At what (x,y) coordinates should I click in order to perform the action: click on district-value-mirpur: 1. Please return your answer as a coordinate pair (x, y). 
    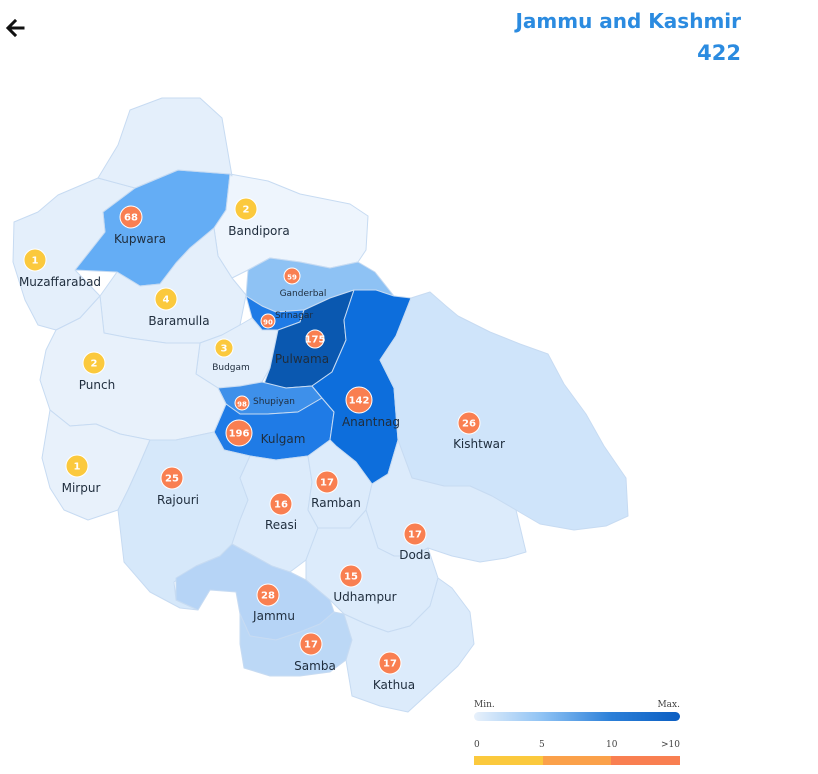
    Looking at the image, I should click on (77, 467).